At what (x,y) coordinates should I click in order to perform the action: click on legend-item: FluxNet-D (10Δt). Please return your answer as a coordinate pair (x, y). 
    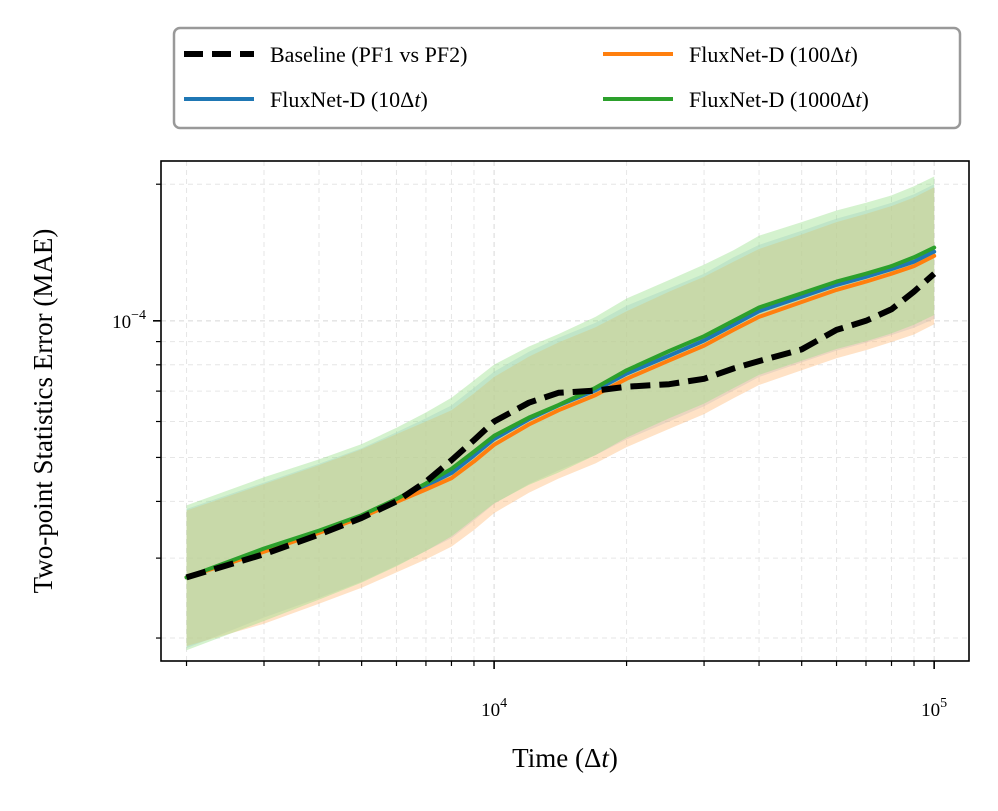
    Looking at the image, I should click on (306, 99).